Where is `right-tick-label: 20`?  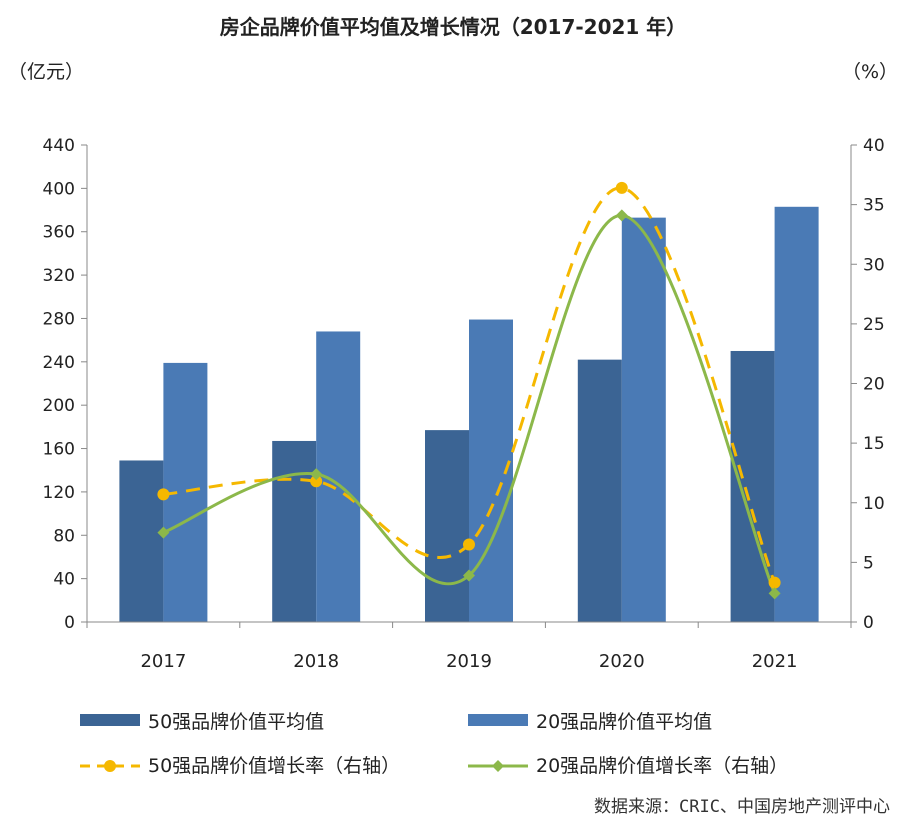
right-tick-label: 20 is located at coordinates (874, 385).